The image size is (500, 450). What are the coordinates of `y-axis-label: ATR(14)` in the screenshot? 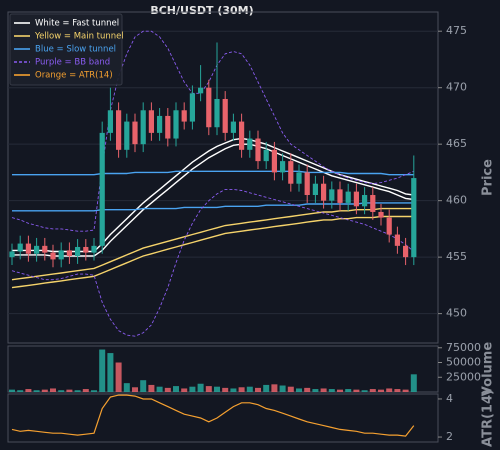 It's located at (488, 418).